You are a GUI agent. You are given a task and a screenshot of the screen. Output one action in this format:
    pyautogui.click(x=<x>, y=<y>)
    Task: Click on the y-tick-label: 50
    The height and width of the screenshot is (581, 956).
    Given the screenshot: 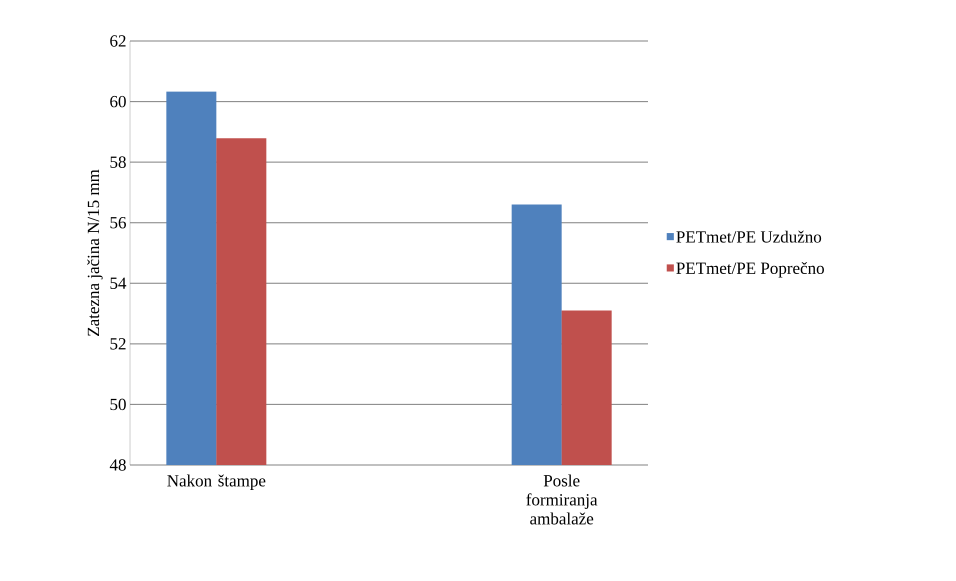 What is the action you would take?
    pyautogui.click(x=118, y=404)
    